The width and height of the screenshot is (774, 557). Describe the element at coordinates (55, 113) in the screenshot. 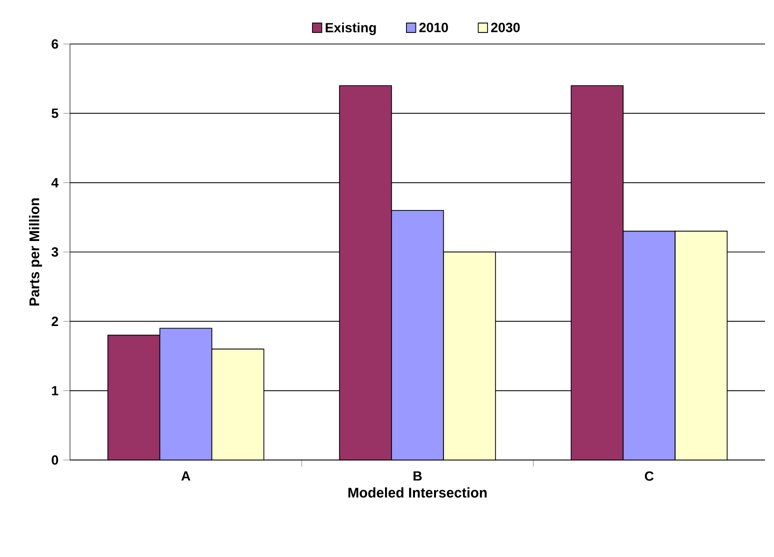

I see `y-tick-label: 5` at that location.